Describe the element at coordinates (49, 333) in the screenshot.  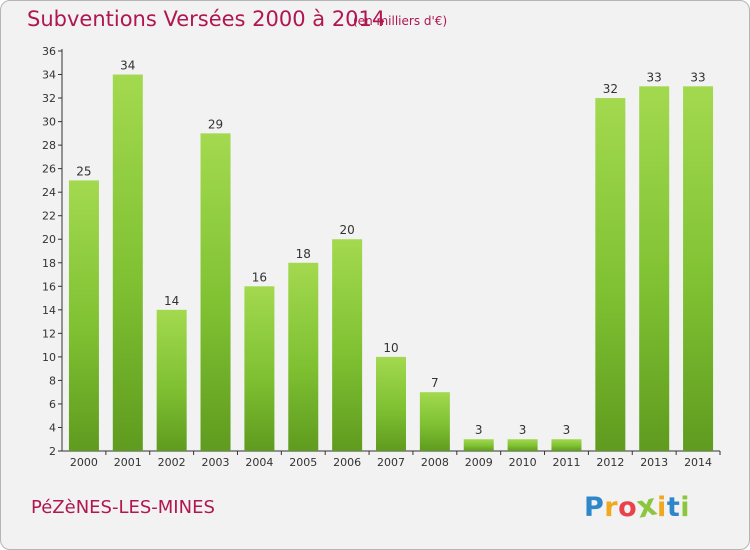
I see `y-tick-label: 12` at that location.